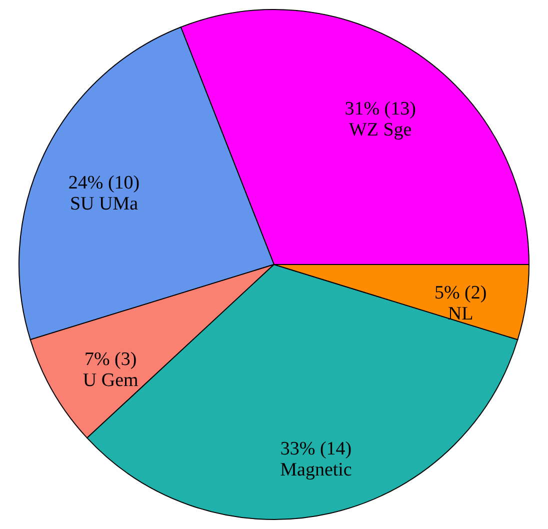 The image size is (548, 529). Describe the element at coordinates (104, 183) in the screenshot. I see `data-label: 24% (10)` at that location.